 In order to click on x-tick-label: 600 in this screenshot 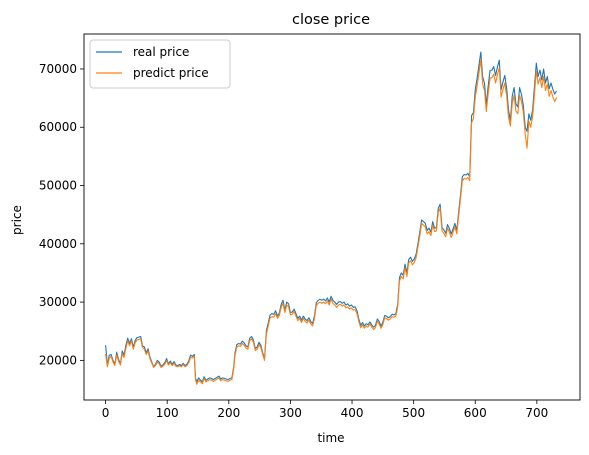, I will do `click(475, 413)`.